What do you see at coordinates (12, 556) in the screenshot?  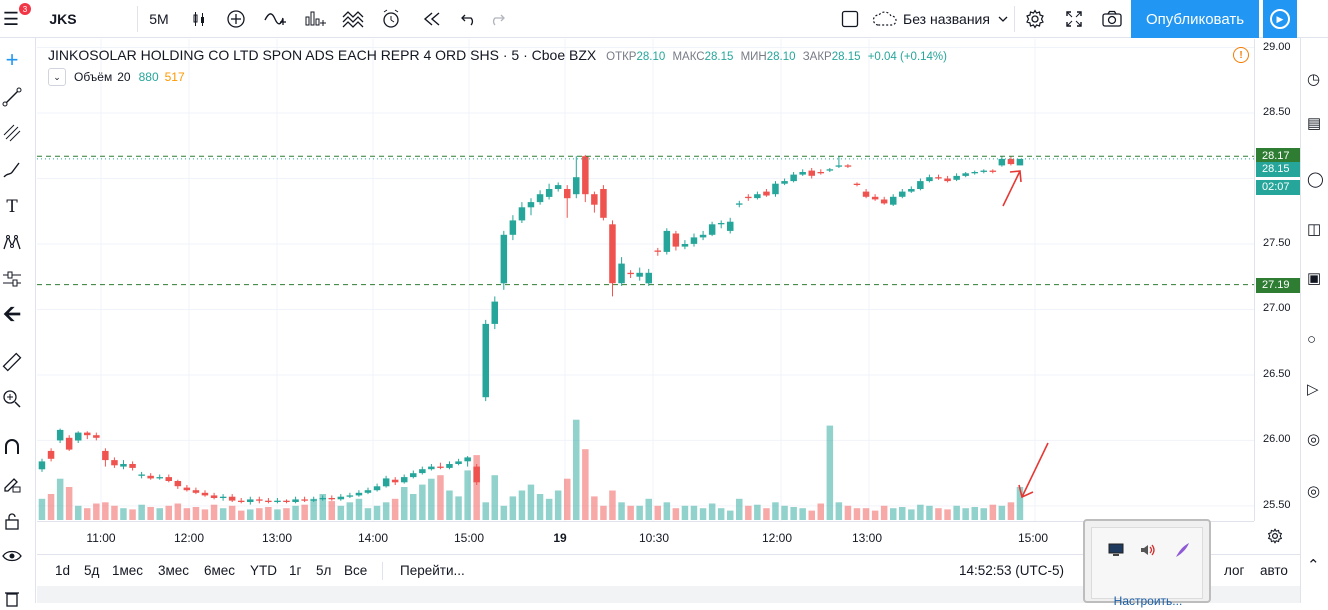 I see `eye-icon` at bounding box center [12, 556].